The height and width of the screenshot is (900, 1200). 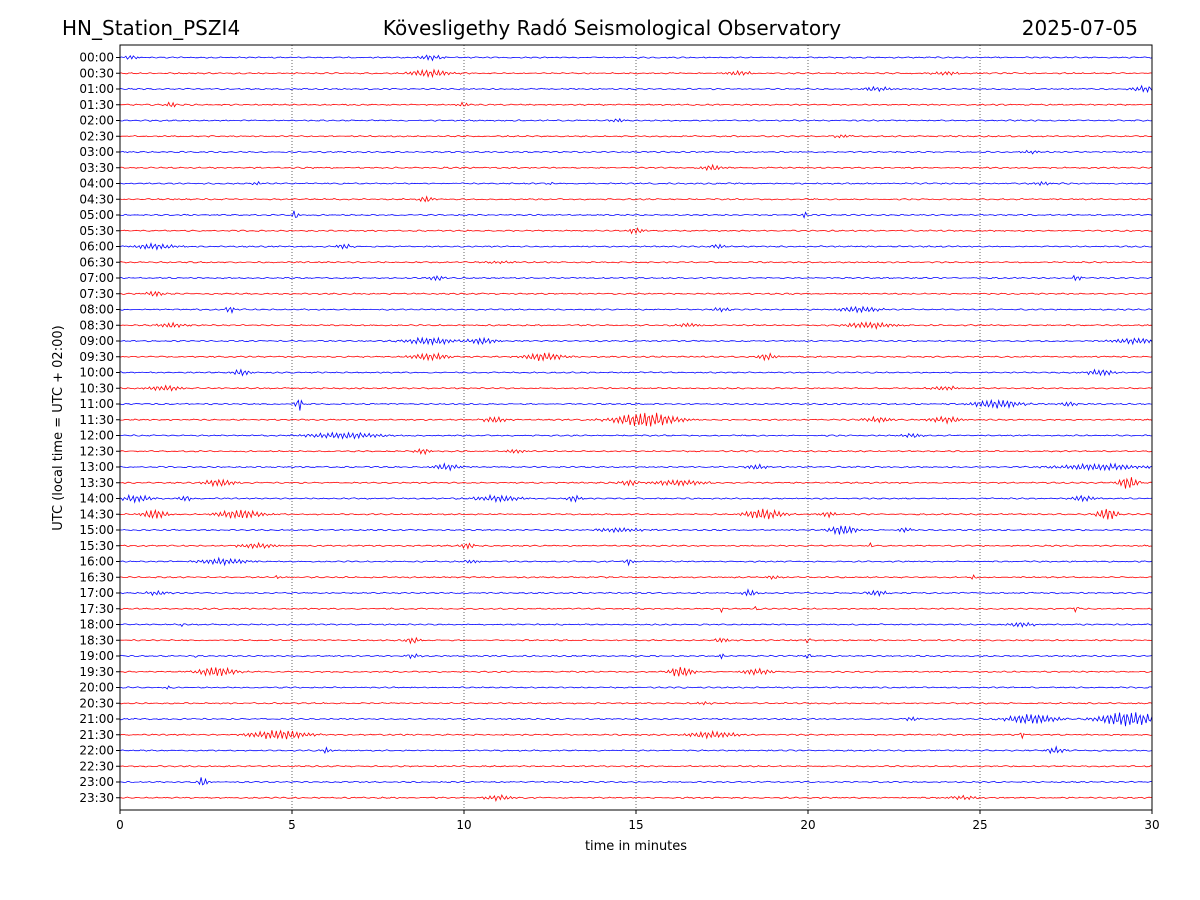 What do you see at coordinates (96, 278) in the screenshot?
I see `y-tick-label: 07:00` at bounding box center [96, 278].